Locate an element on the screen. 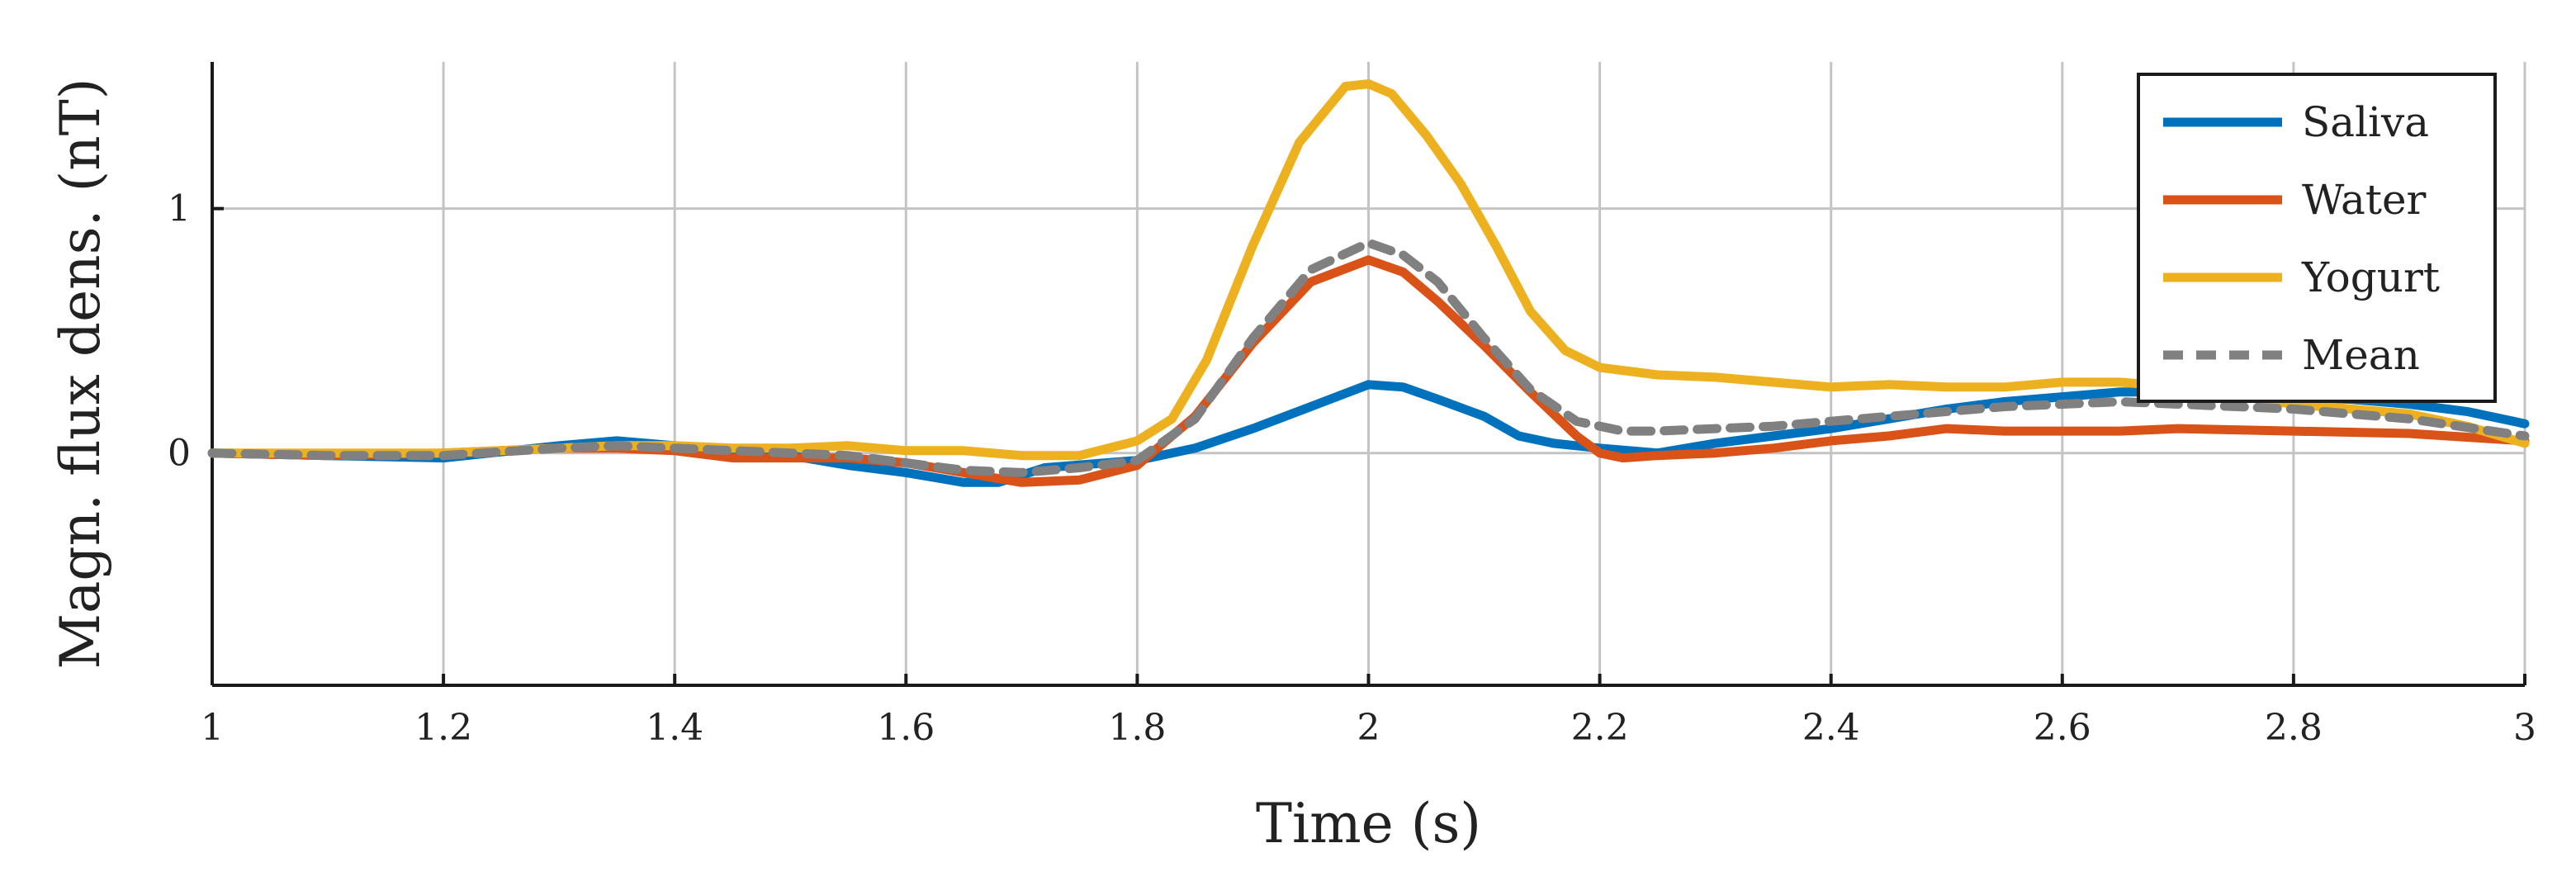 Image resolution: width=2576 pixels, height=881 pixels. x-tick-label: 2.8 is located at coordinates (2294, 728).